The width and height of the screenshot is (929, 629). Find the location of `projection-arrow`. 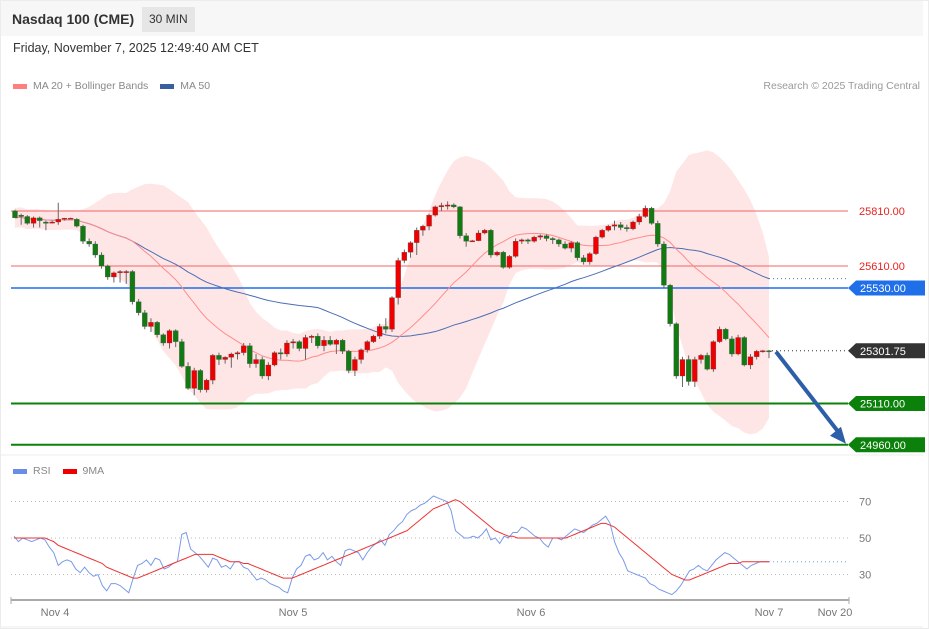

projection-arrow is located at coordinates (810, 397).